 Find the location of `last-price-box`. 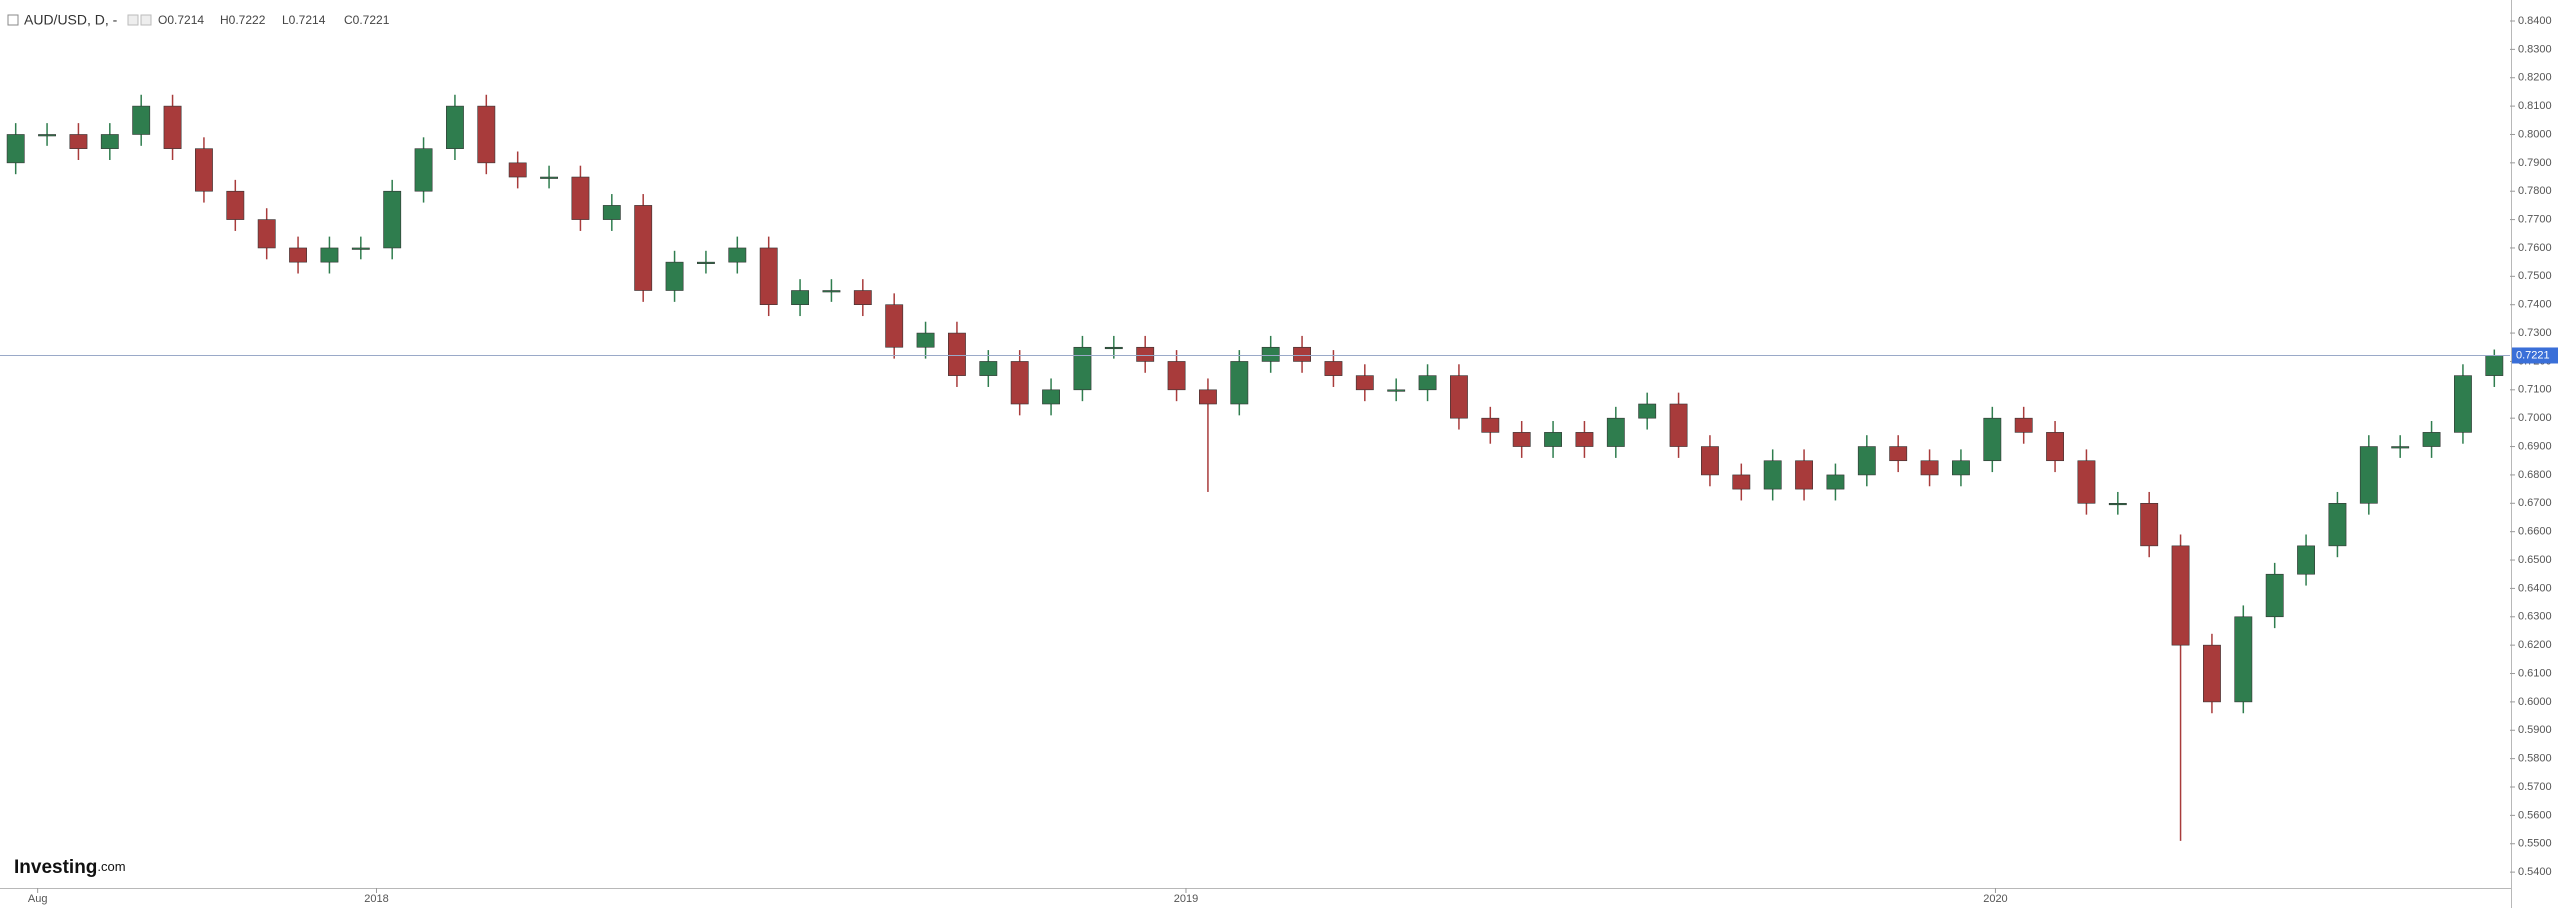

last-price-box is located at coordinates (2535, 355).